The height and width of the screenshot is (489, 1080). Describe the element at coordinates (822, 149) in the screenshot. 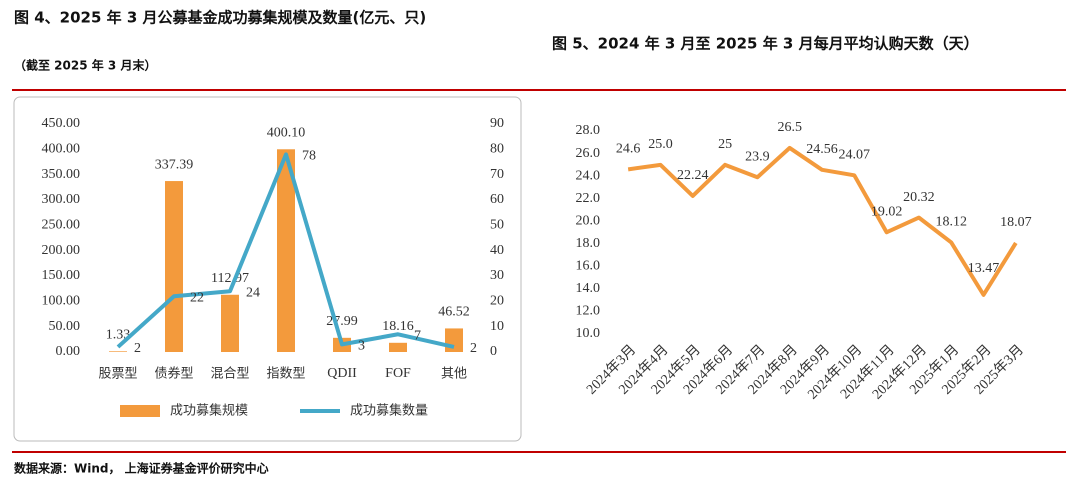

I see `data-label: 24.56` at that location.